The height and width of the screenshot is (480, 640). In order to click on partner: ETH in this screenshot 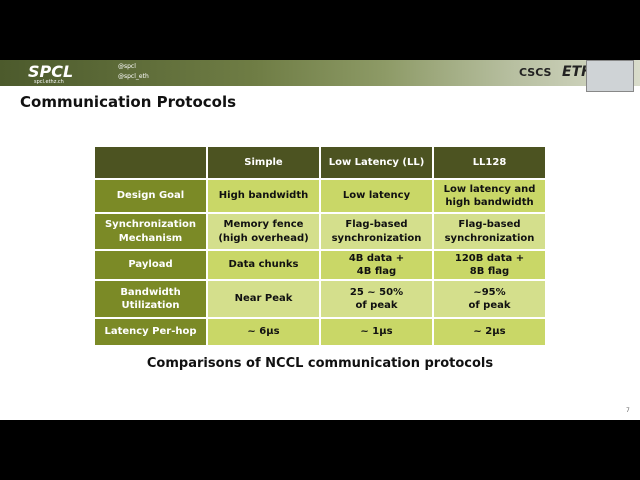, I will do `click(577, 72)`.